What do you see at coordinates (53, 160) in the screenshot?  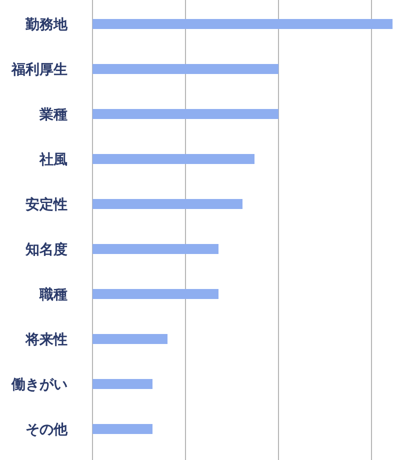 I see `y-tick-label: 社風` at bounding box center [53, 160].